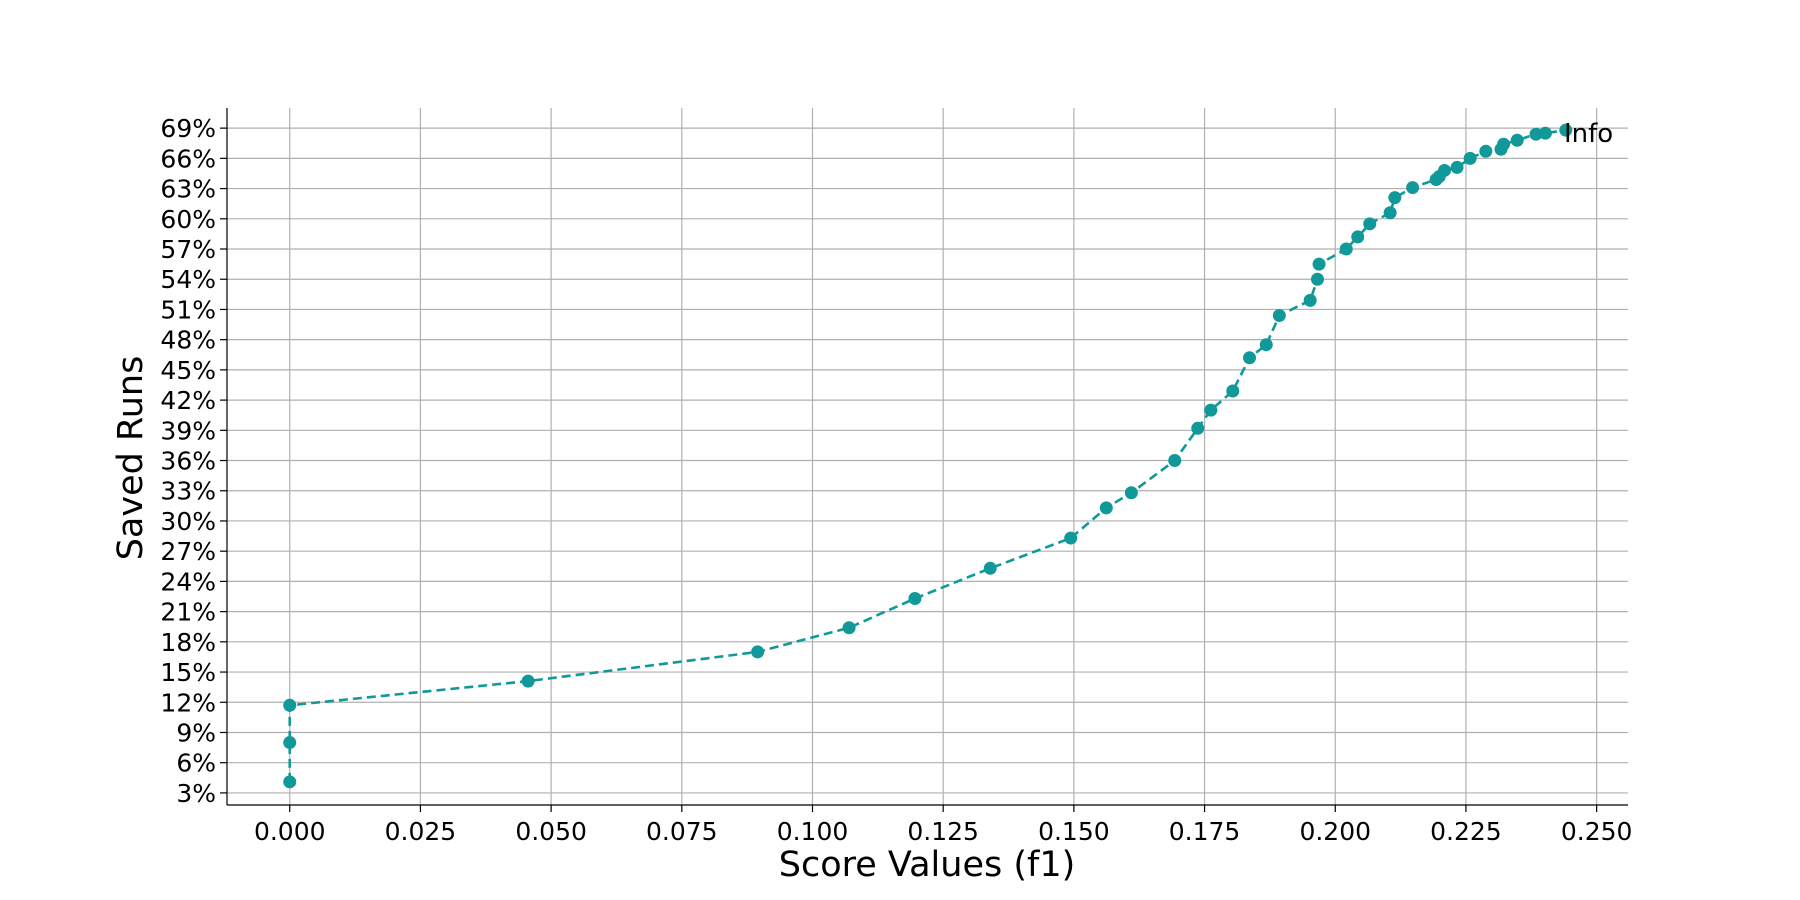 The height and width of the screenshot is (900, 1800). Describe the element at coordinates (188, 219) in the screenshot. I see `y-tick-label: 60%` at that location.